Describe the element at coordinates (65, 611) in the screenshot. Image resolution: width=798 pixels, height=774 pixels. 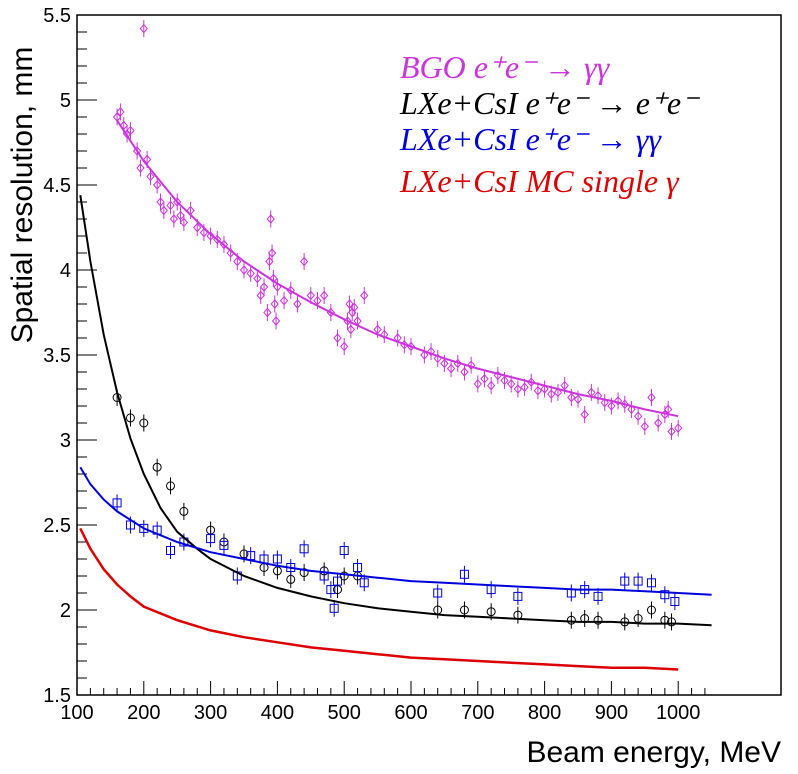
I see `y-tick-label: 2` at that location.